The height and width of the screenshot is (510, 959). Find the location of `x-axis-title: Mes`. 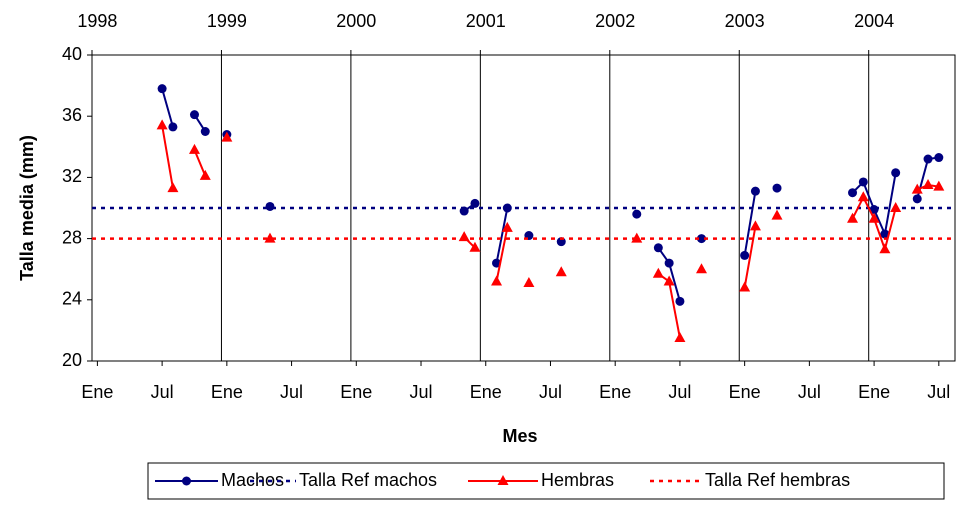

x-axis-title: Mes is located at coordinates (519, 436).